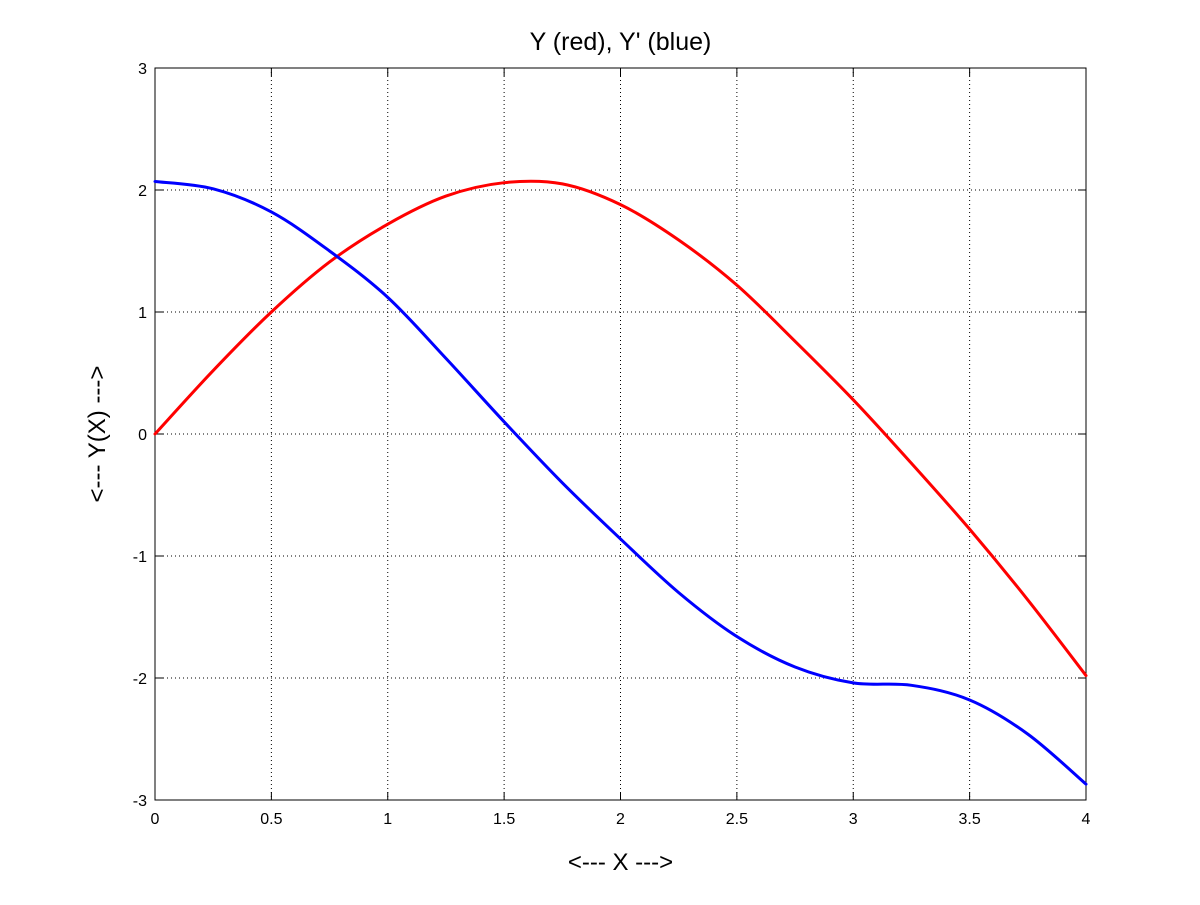  What do you see at coordinates (142, 313) in the screenshot?
I see `y-tick-label: 1` at bounding box center [142, 313].